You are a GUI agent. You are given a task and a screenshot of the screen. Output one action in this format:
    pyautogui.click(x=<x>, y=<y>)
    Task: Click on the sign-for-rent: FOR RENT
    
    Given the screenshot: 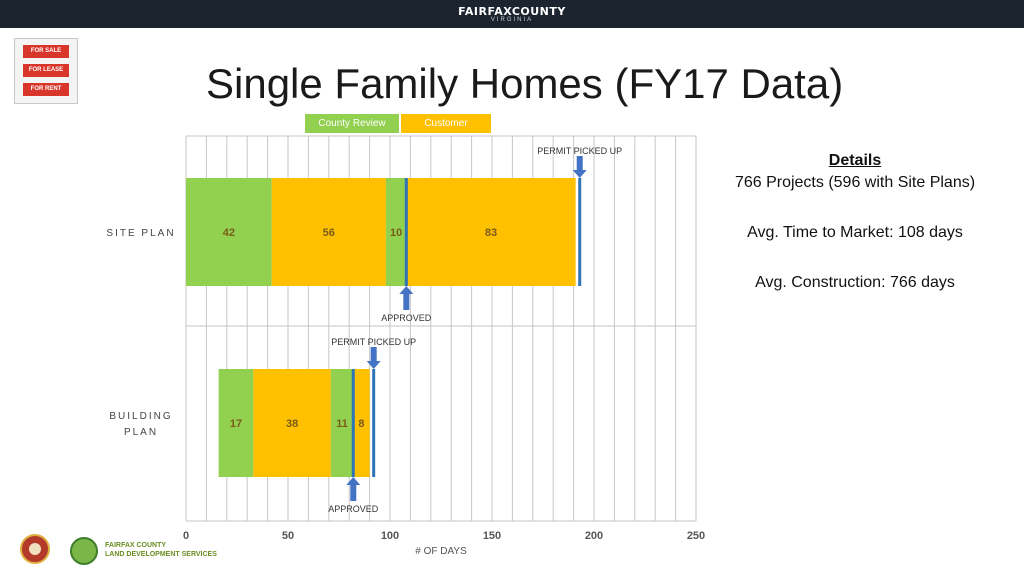 What is the action you would take?
    pyautogui.click(x=46, y=89)
    